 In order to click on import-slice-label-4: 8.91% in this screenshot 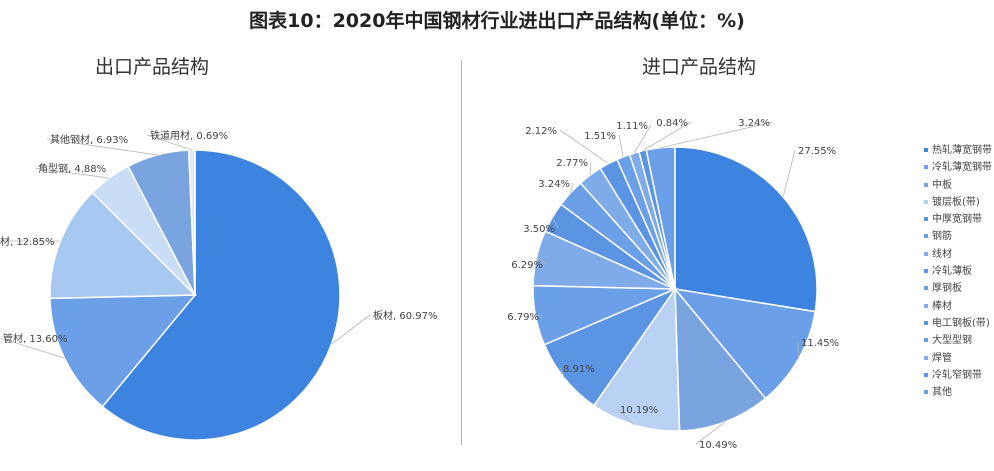, I will do `click(579, 369)`.